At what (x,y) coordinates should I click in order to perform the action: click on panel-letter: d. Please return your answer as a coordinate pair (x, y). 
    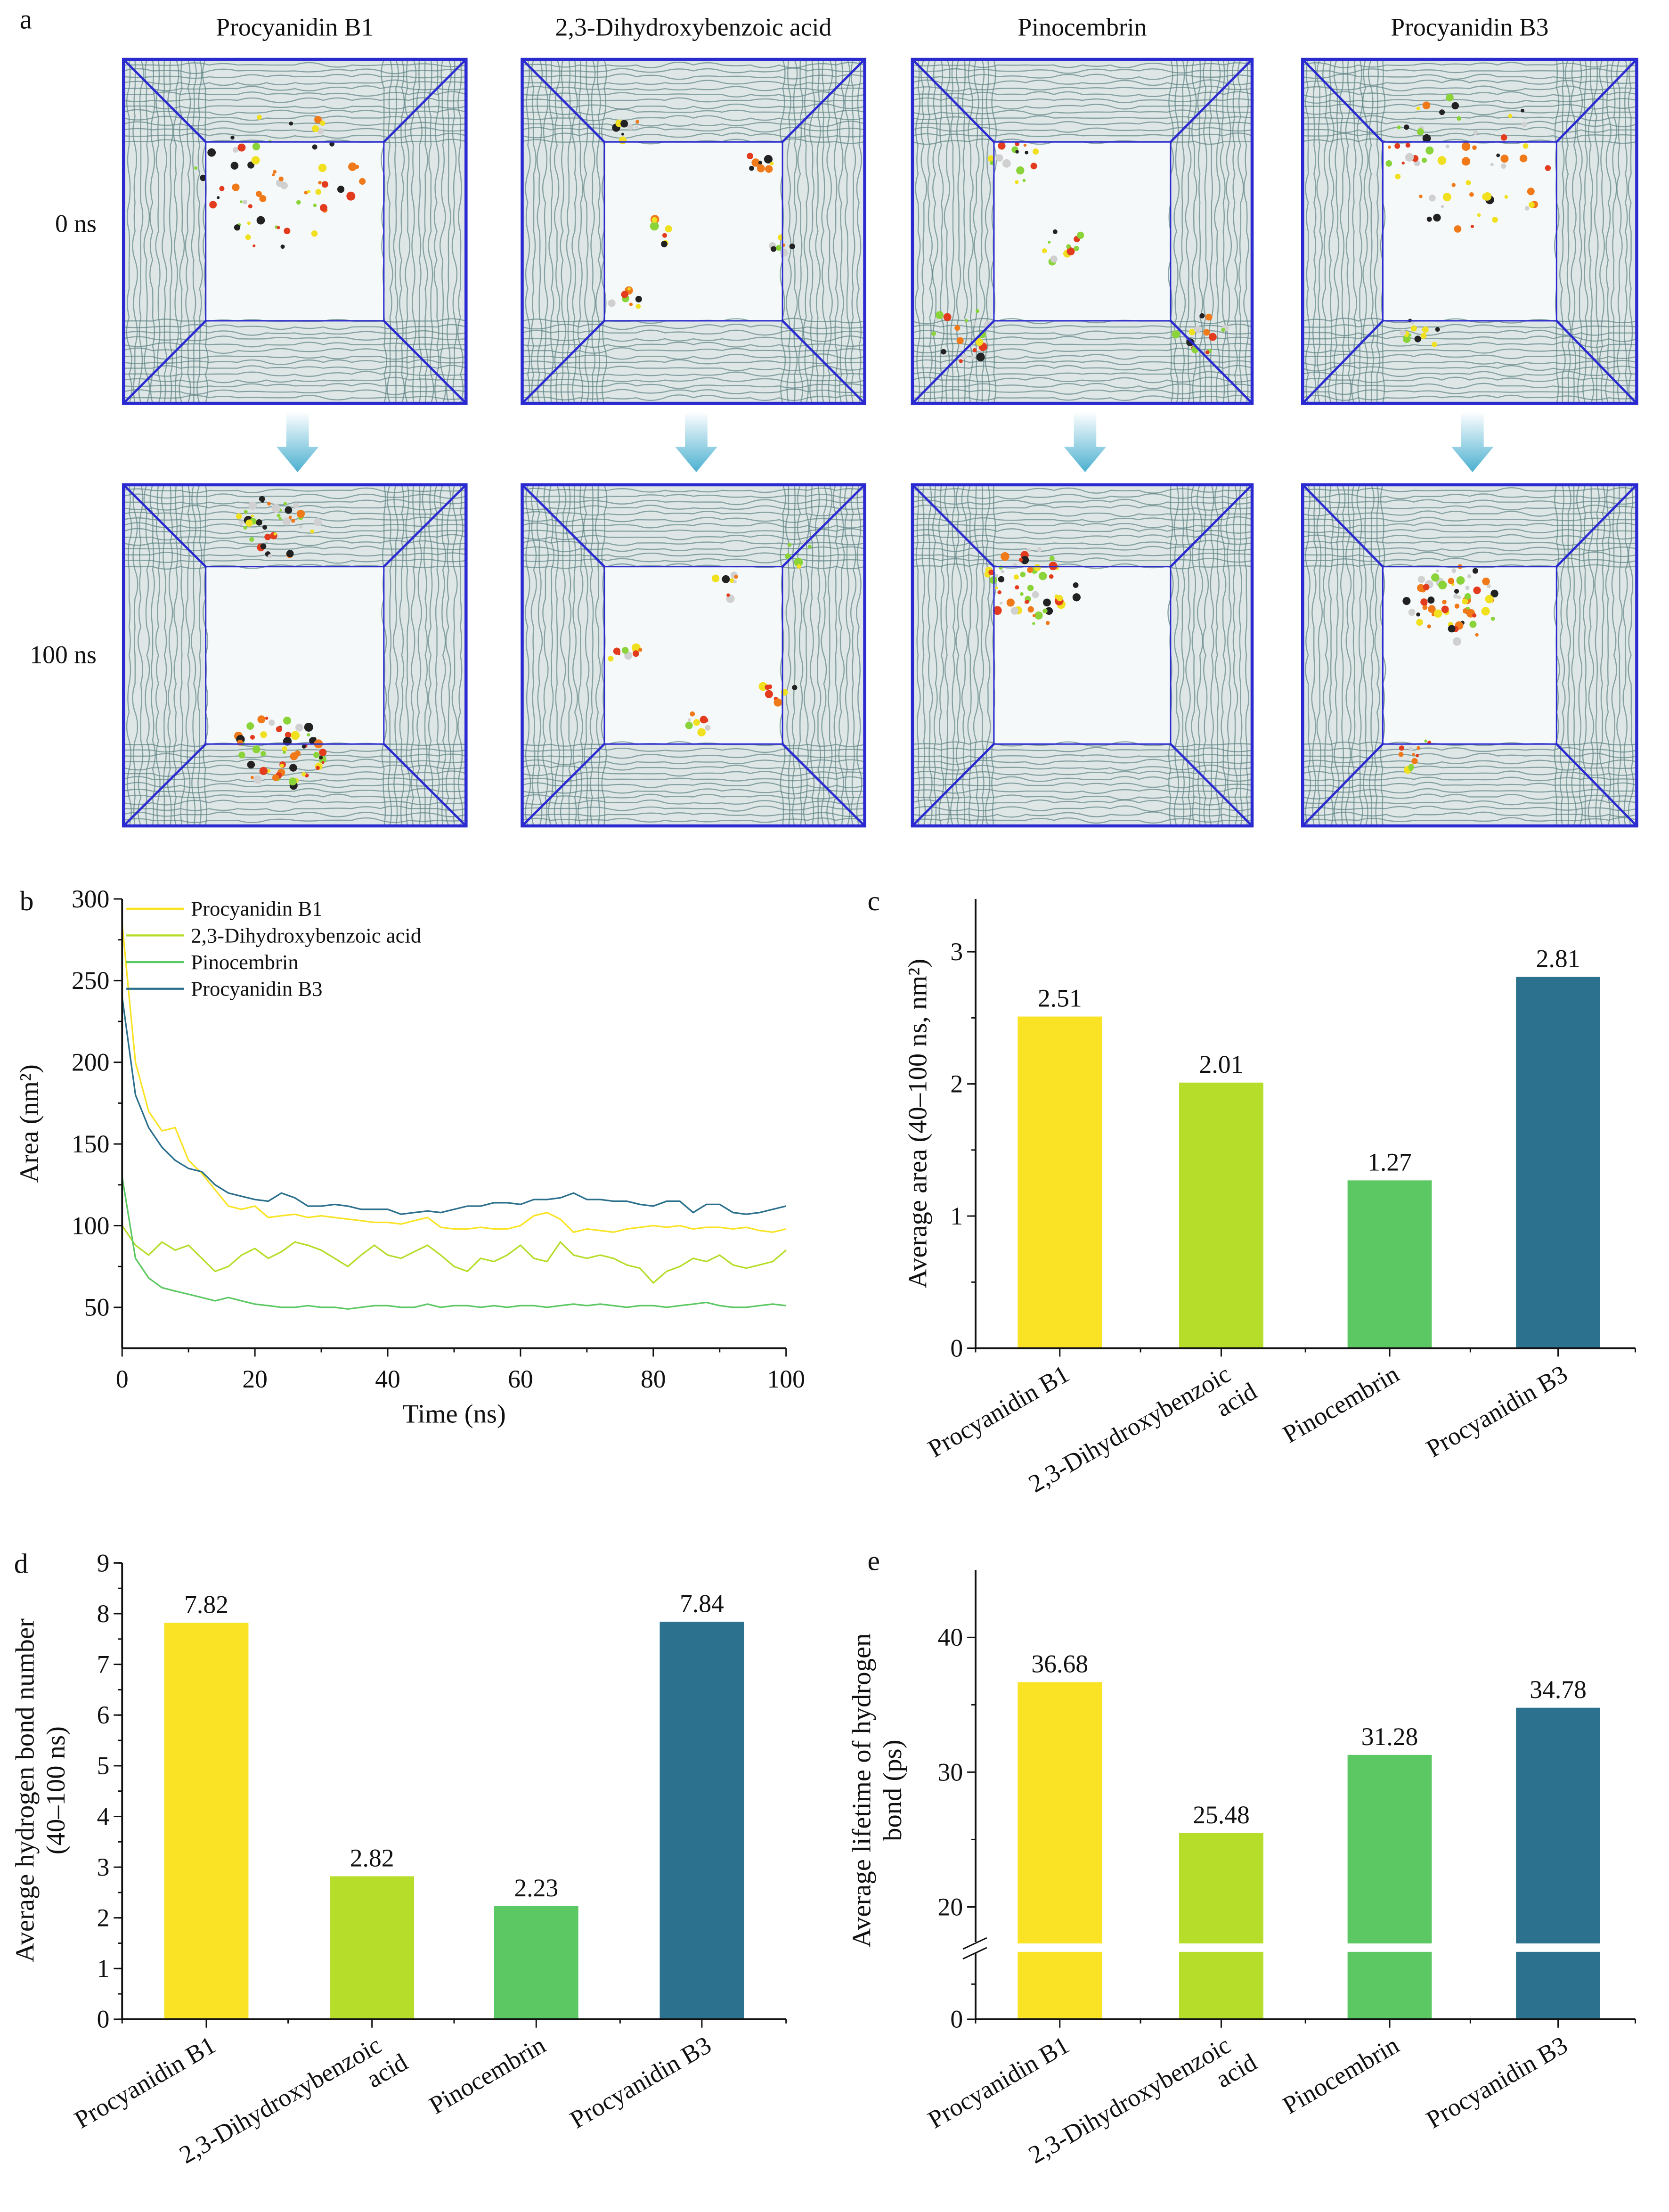
    Looking at the image, I should click on (21, 1563).